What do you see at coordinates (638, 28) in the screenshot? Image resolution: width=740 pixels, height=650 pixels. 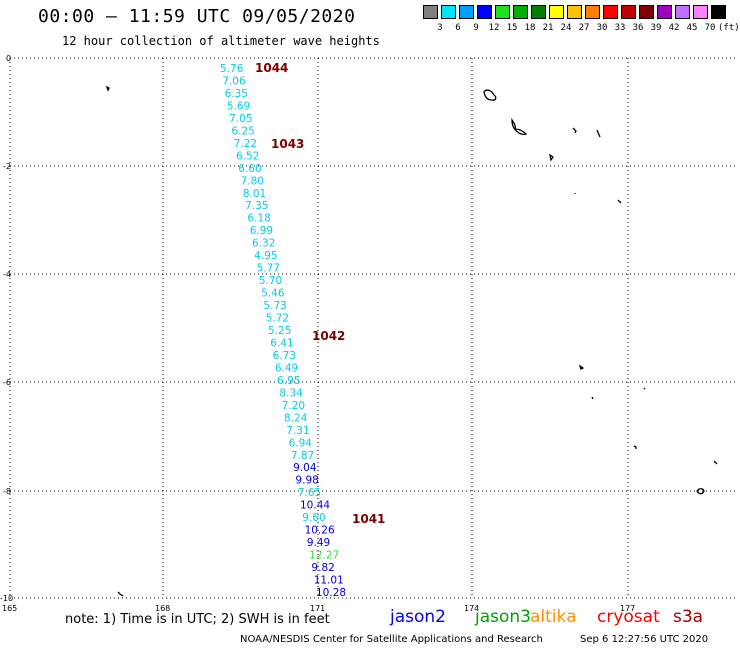 I see `legend-label: 36` at bounding box center [638, 28].